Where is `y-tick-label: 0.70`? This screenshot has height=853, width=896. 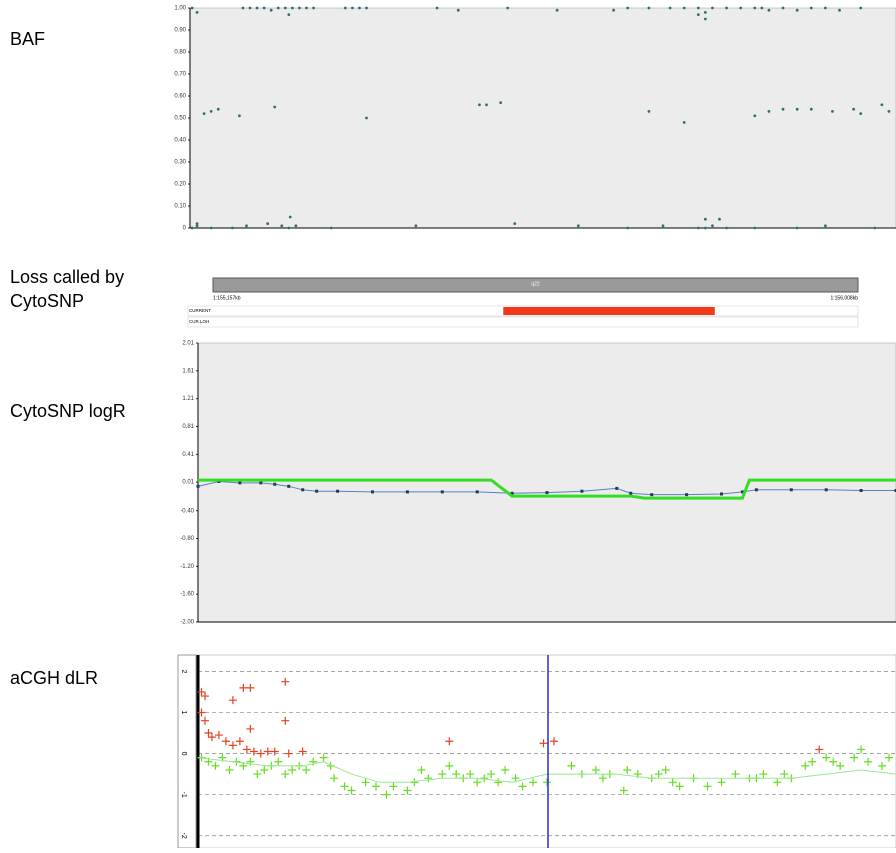 y-tick-label: 0.70 is located at coordinates (180, 75).